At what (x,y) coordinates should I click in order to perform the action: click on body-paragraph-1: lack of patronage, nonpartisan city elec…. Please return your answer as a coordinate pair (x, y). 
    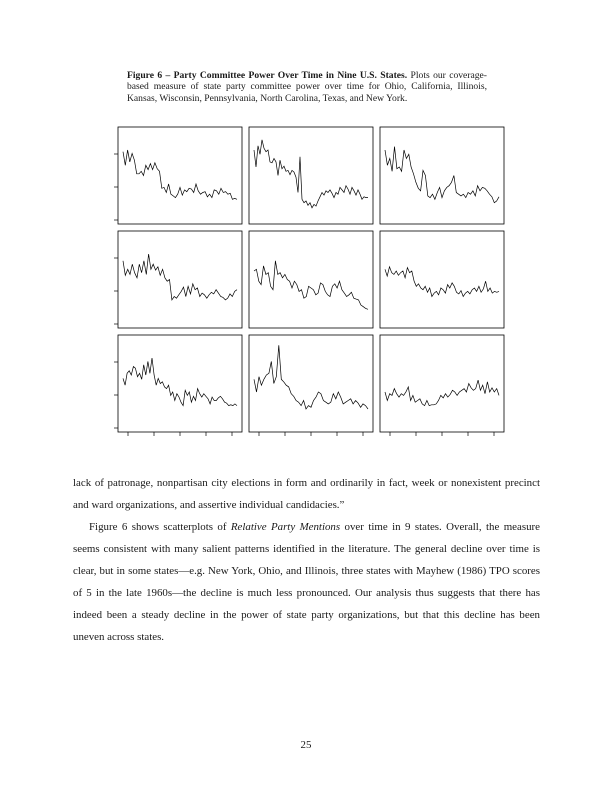
    Looking at the image, I should click on (306, 494).